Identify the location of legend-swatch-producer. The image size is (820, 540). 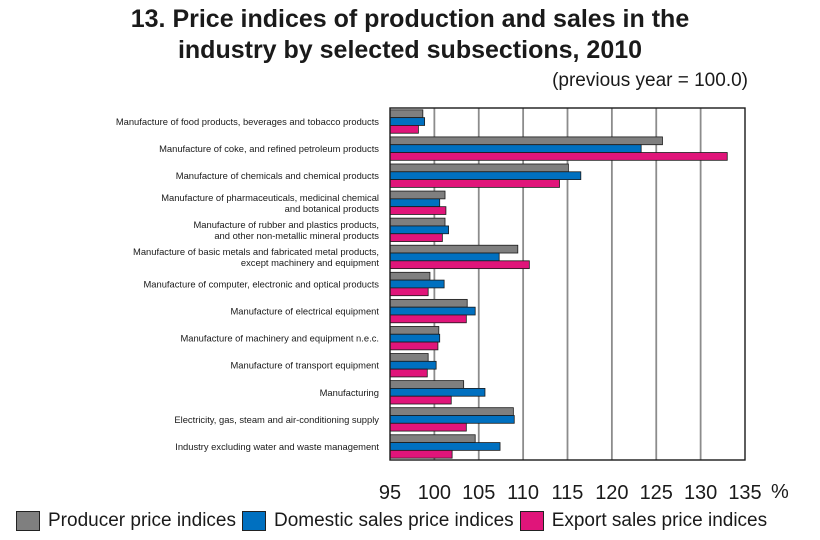
(28, 521).